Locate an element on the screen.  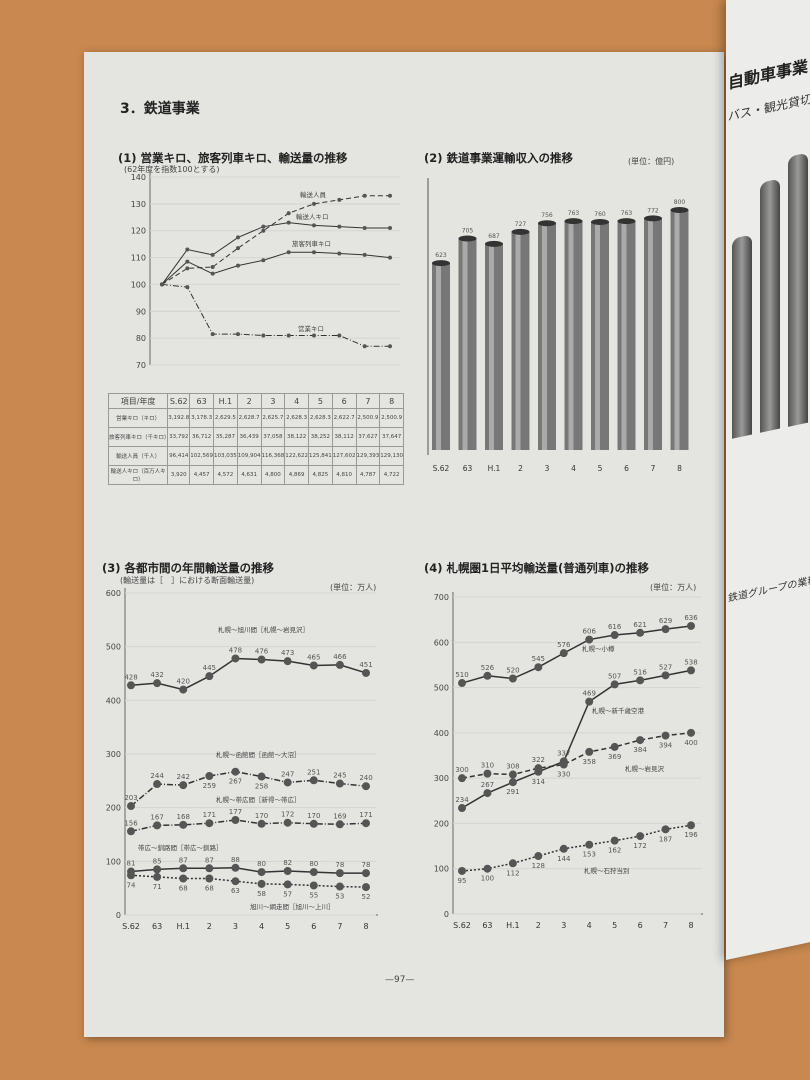
chart3-data-label: 53 is located at coordinates (339, 897).